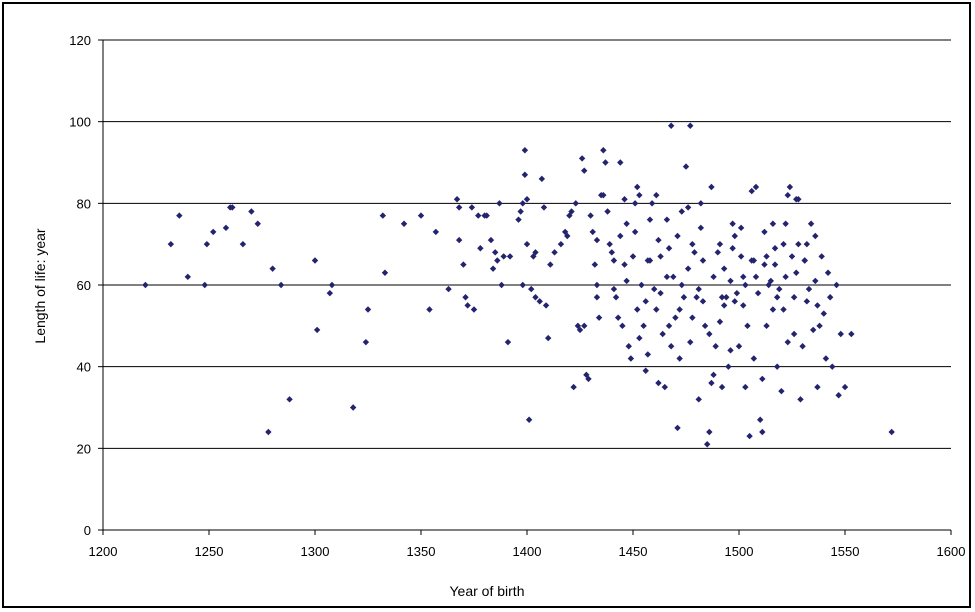  I want to click on x-tick-label: 1300, so click(315, 551).